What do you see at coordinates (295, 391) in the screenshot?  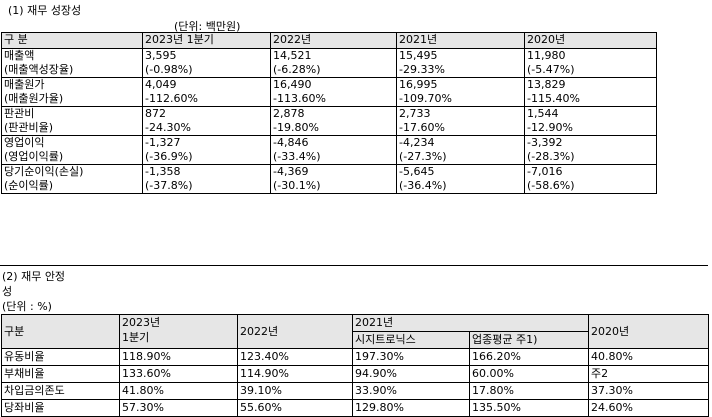 I see `value-cell: 39.10%` at bounding box center [295, 391].